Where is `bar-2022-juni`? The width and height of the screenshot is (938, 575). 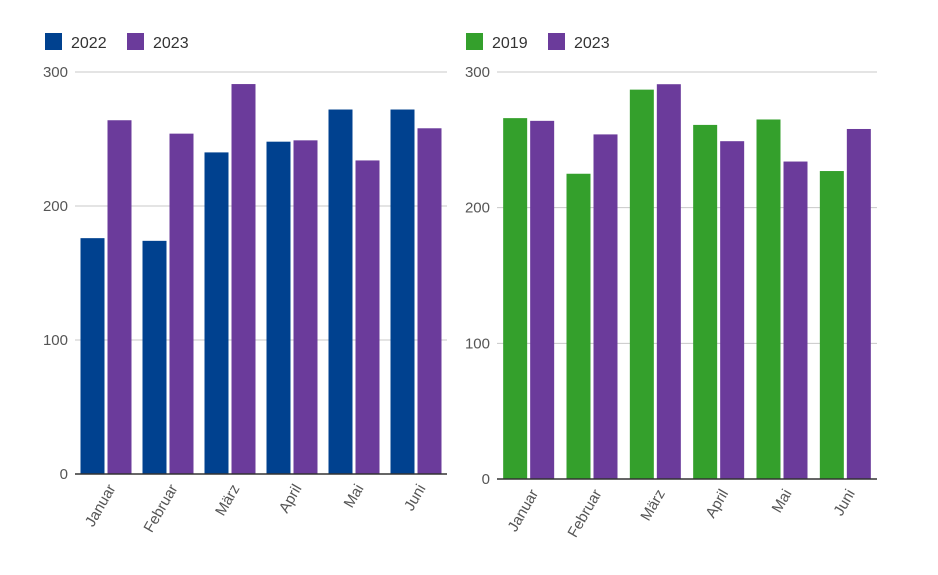
bar-2022-juni is located at coordinates (402, 292).